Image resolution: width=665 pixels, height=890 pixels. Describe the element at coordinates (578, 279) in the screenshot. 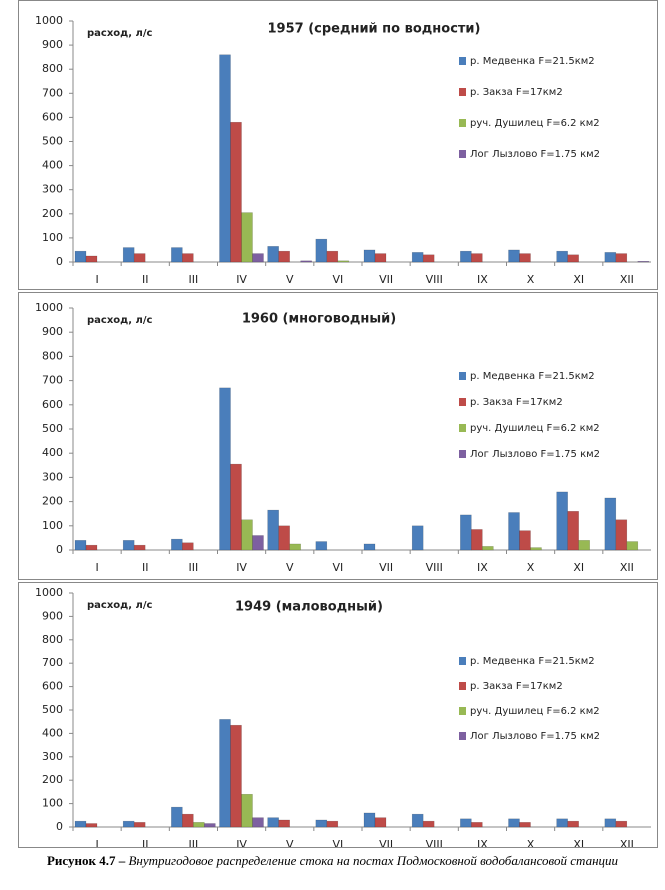

I see `x-tick-label: XI` at that location.